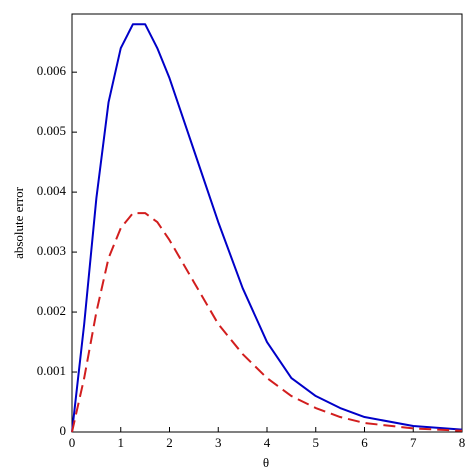 The height and width of the screenshot is (474, 474). What do you see at coordinates (413, 442) in the screenshot?
I see `x-tick-label: 7` at bounding box center [413, 442].